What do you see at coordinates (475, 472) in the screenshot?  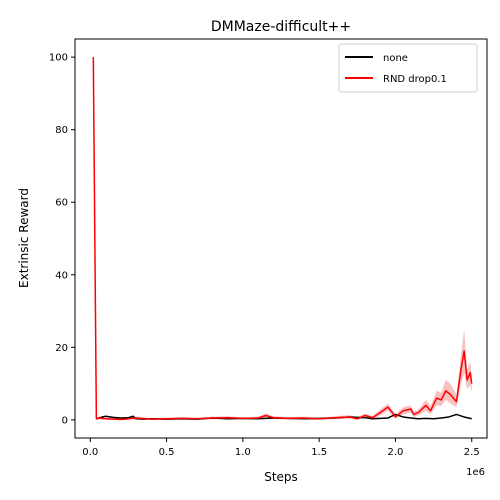 I see `x-offset-label: 1e6` at bounding box center [475, 472].